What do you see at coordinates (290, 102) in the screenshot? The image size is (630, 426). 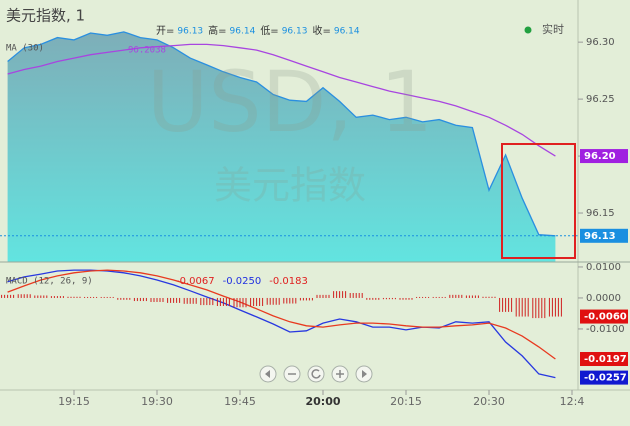 I see `watermark: USD, 1` at bounding box center [290, 102].